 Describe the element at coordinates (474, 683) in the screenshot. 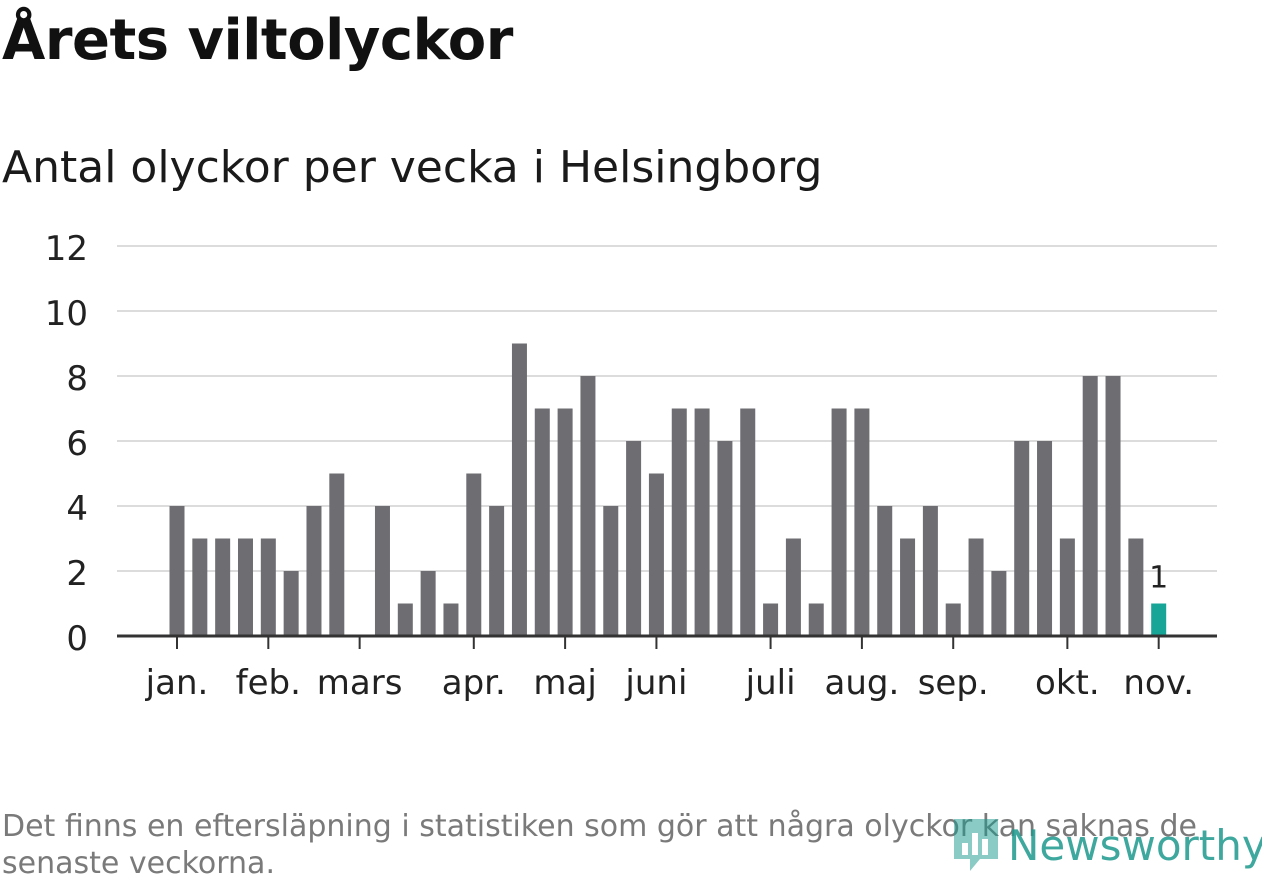

I see `x-tick-label: apr.` at that location.